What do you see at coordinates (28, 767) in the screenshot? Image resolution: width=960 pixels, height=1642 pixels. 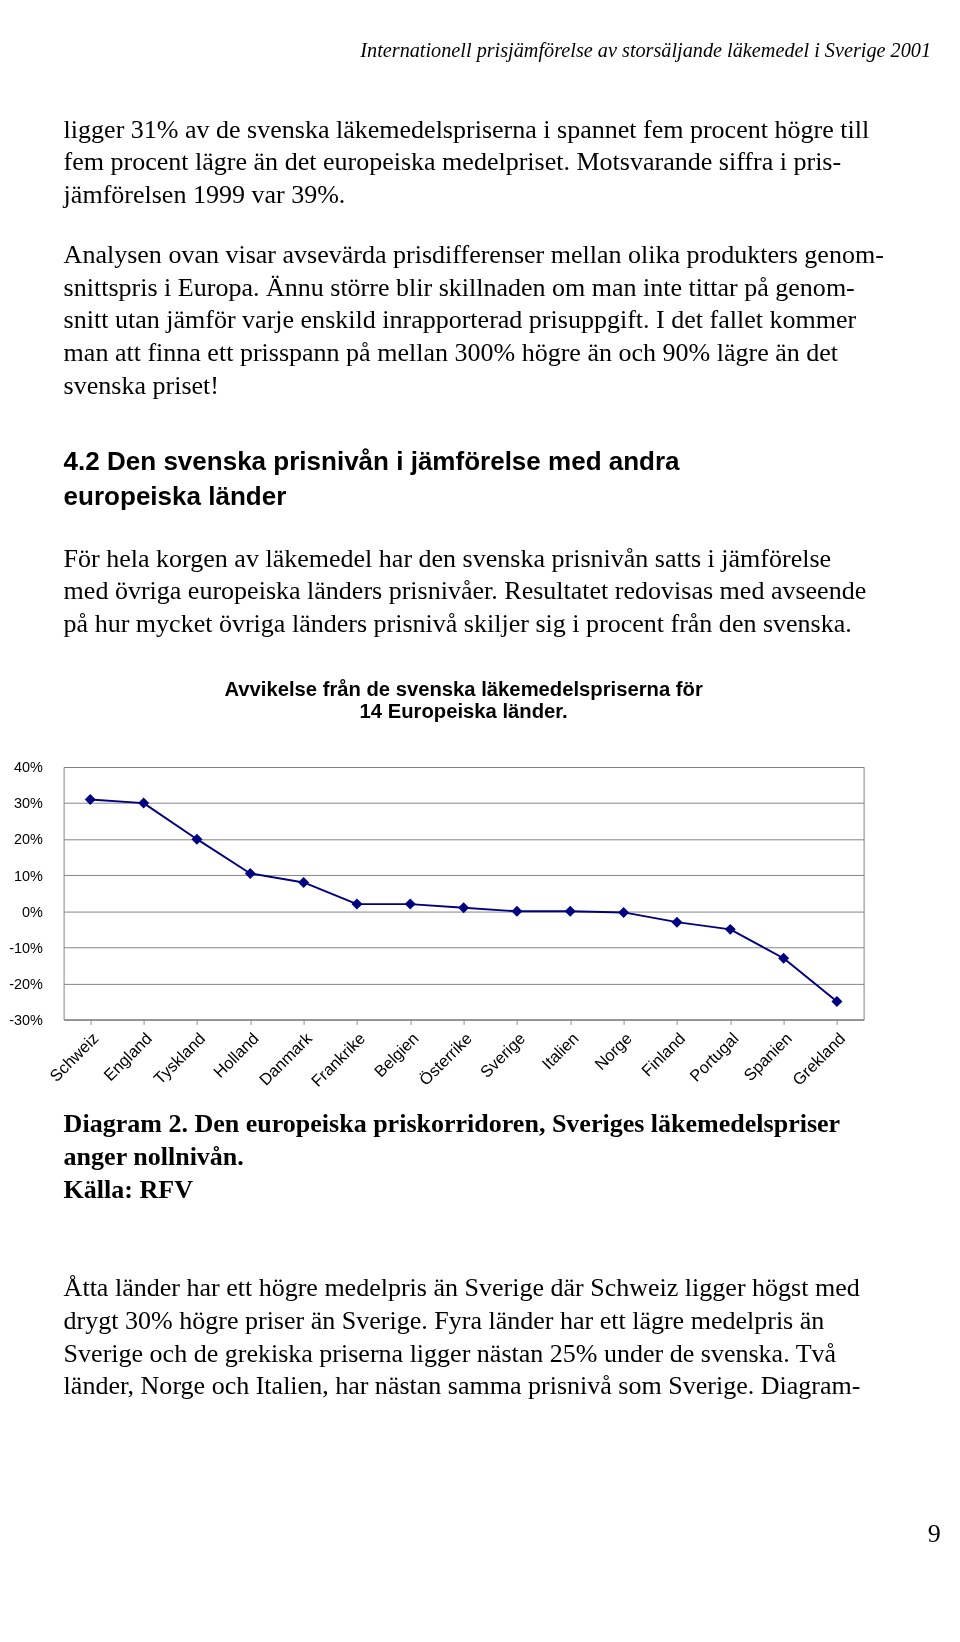 I see `y-tick-label: 40%` at bounding box center [28, 767].